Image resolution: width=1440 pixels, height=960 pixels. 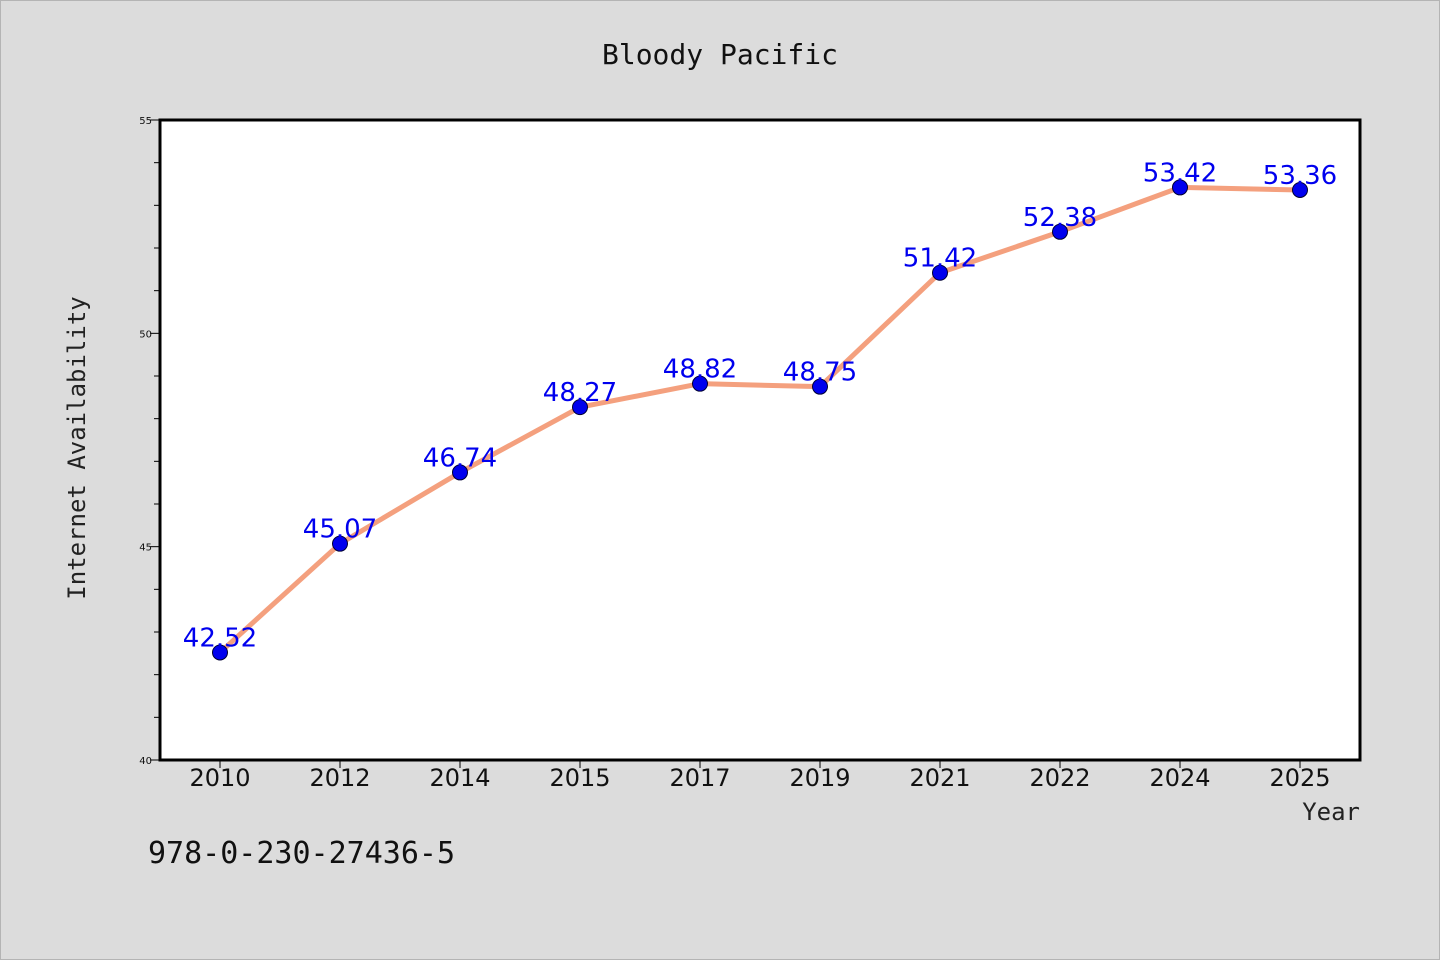 I want to click on data-label: 52.38, so click(x=1060, y=218).